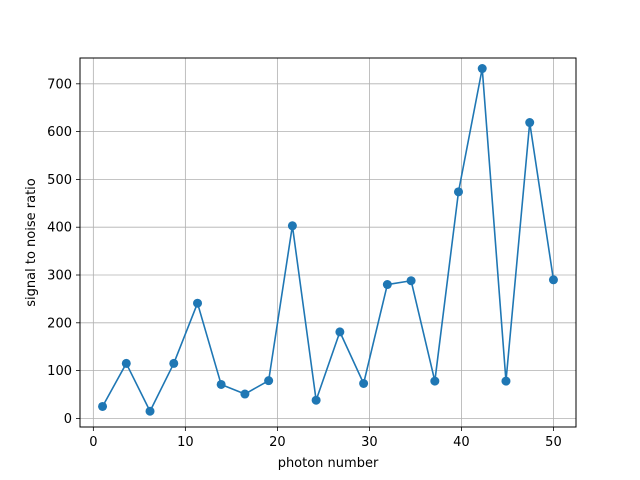  What do you see at coordinates (59, 371) in the screenshot?
I see `y-tick-label: 100` at bounding box center [59, 371].